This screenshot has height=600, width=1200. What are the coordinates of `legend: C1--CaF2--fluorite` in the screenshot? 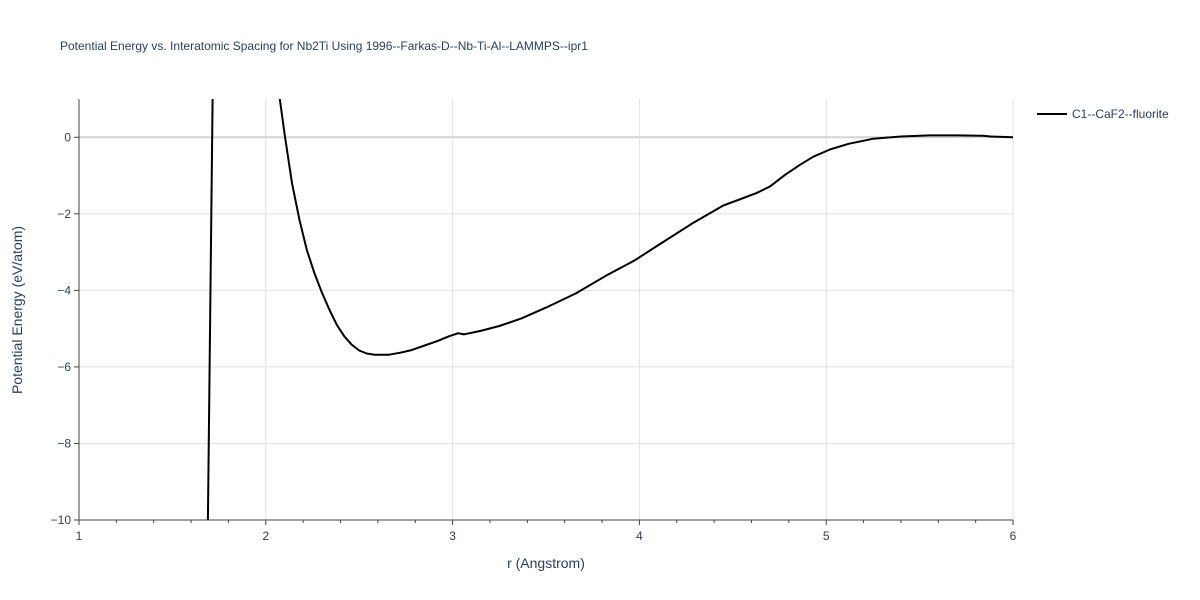 It's located at (1103, 114).